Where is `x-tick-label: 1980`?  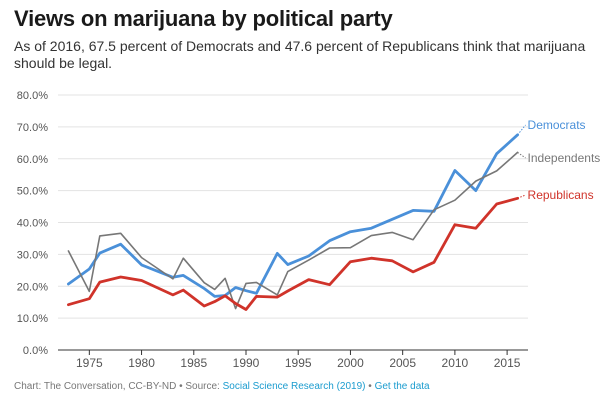
x-tick-label: 1980 is located at coordinates (141, 363).